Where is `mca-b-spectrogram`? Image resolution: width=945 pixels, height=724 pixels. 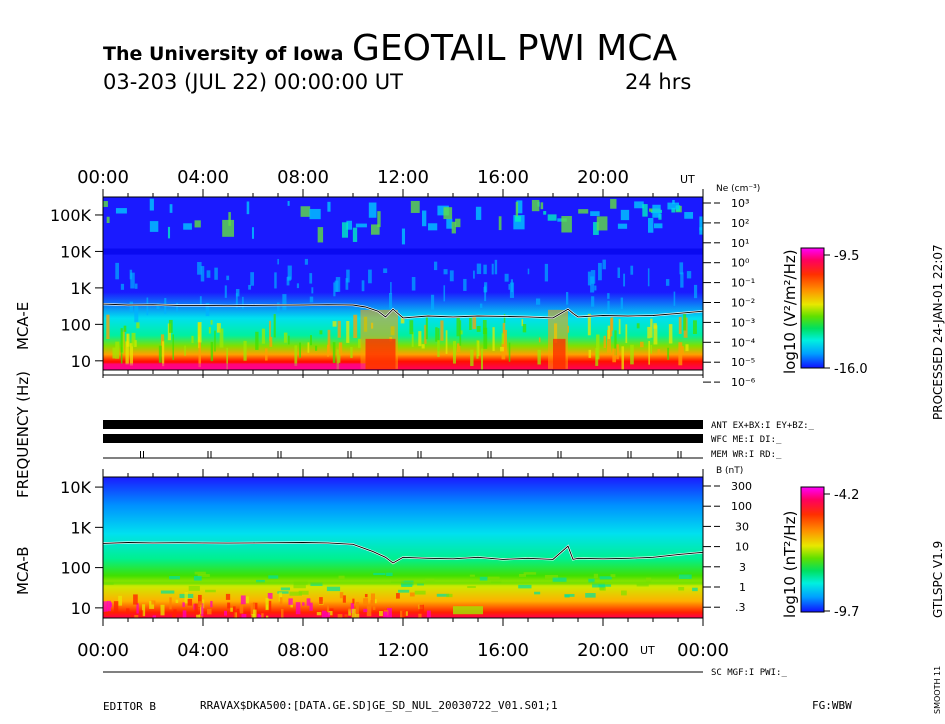
mca-b-spectrogram is located at coordinates (403, 547).